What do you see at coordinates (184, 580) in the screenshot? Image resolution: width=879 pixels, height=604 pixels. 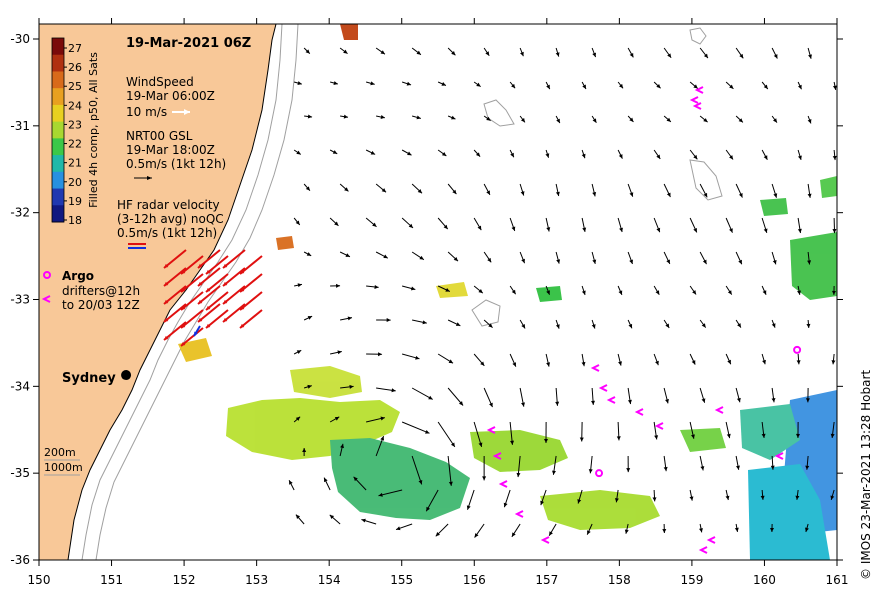 I see `x-tick-label: 152` at bounding box center [184, 580].